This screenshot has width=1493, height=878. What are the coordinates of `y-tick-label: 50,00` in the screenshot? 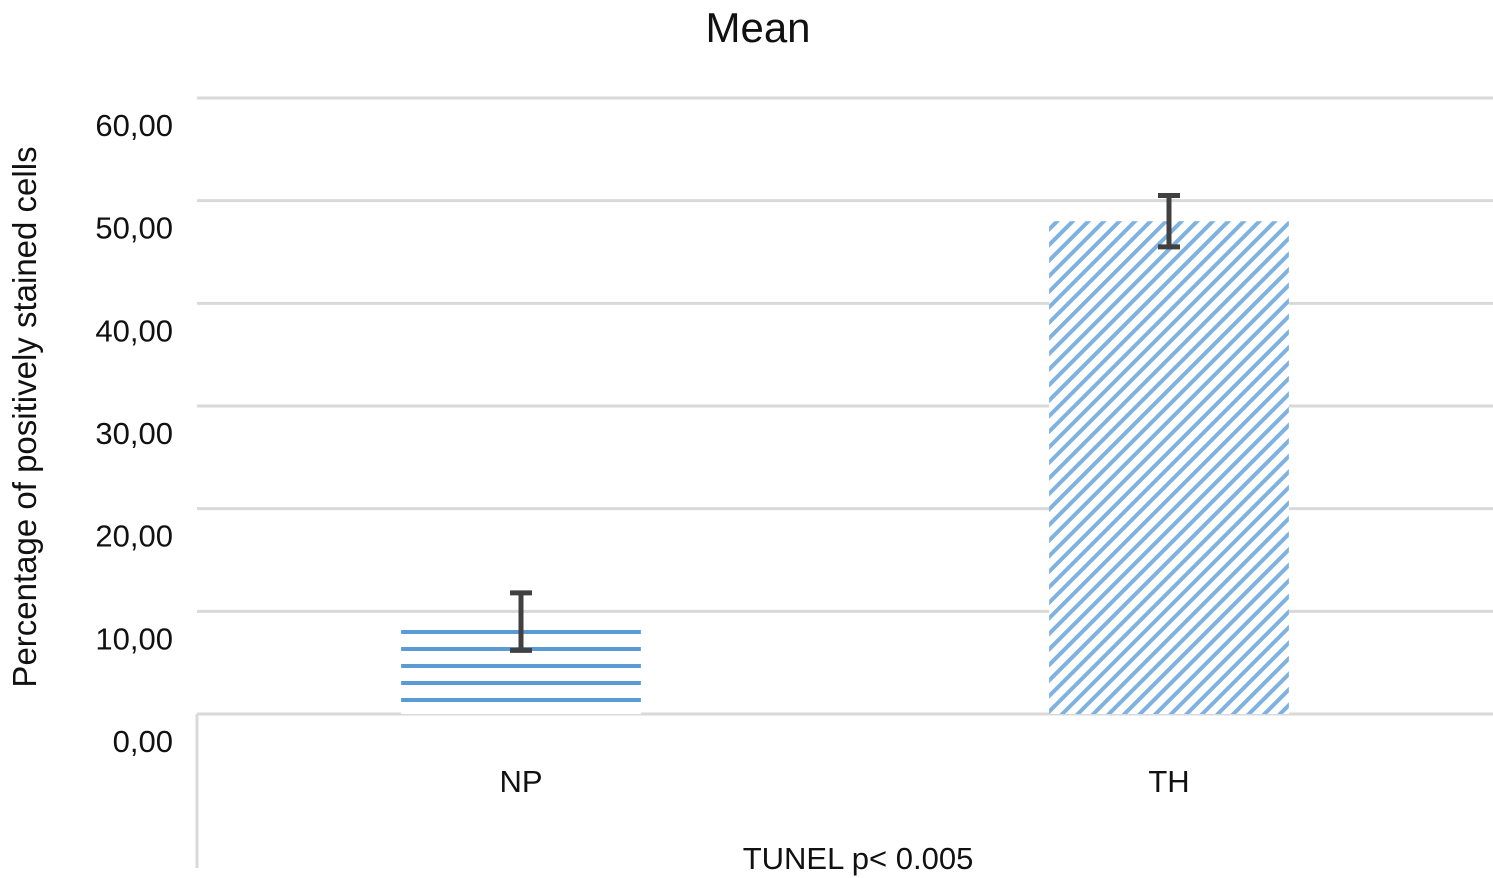 It's located at (134, 228).